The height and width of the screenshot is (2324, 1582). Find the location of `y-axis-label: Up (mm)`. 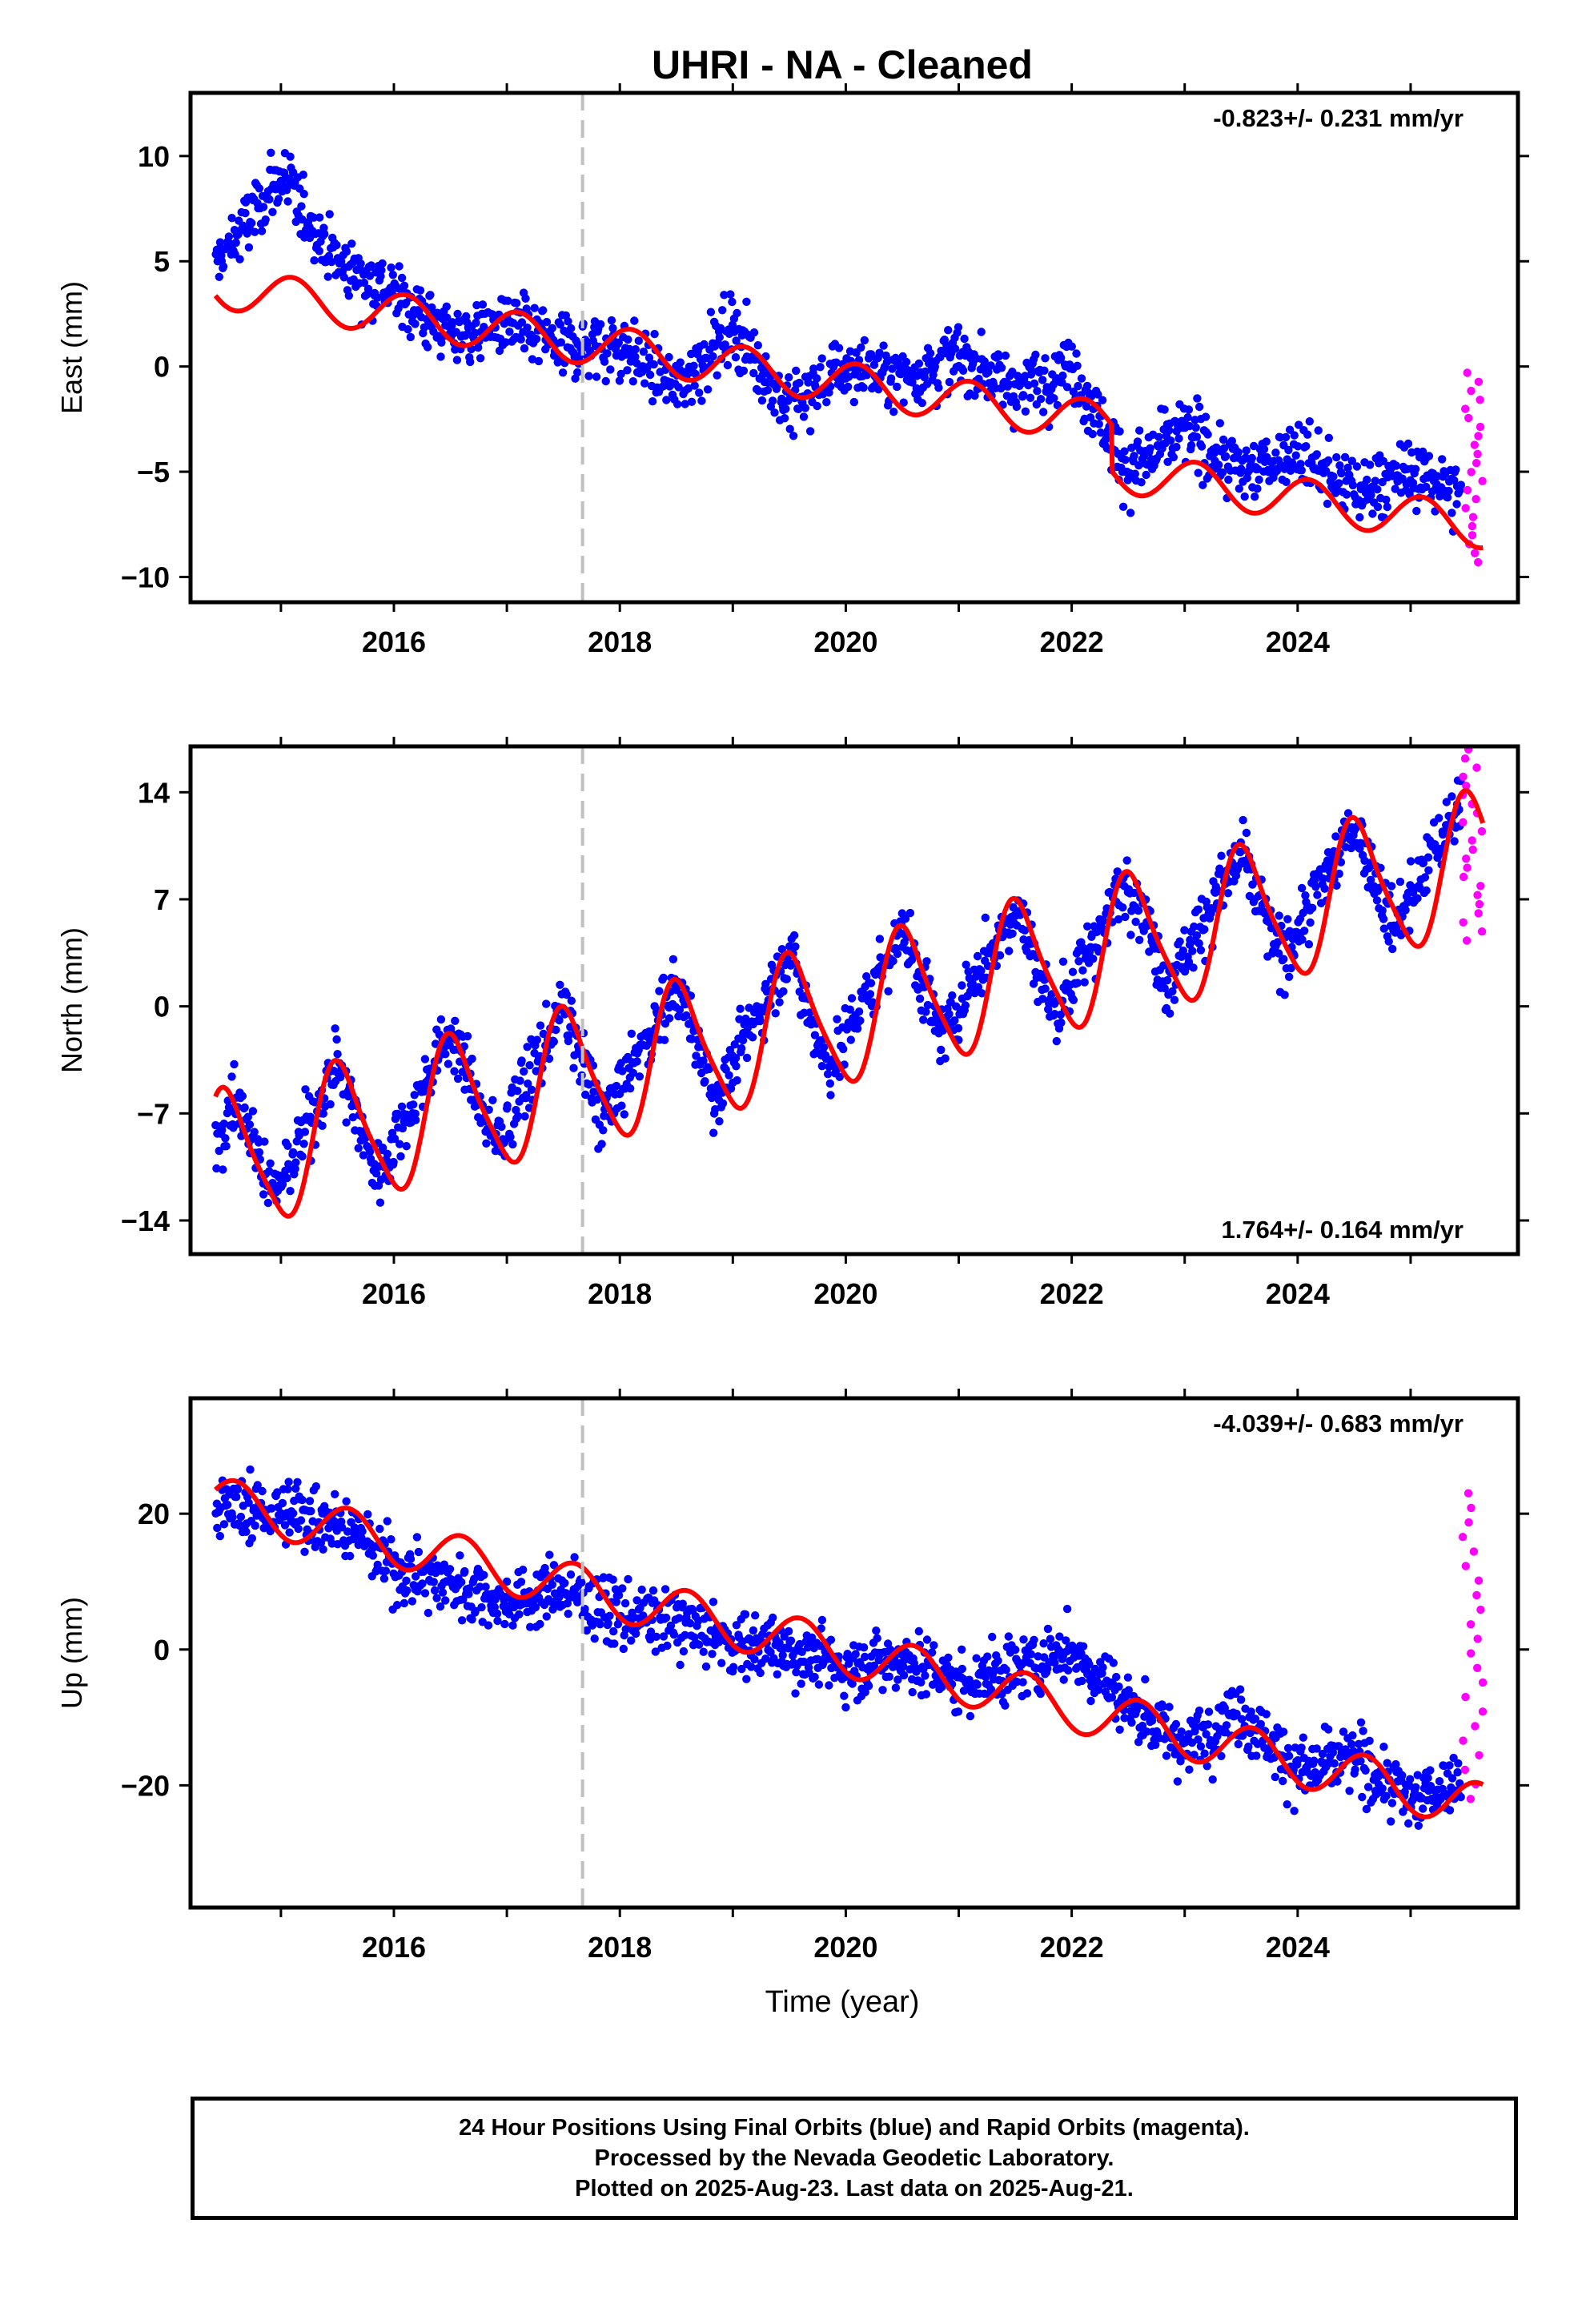

y-axis-label: Up (mm) is located at coordinates (71, 1653).